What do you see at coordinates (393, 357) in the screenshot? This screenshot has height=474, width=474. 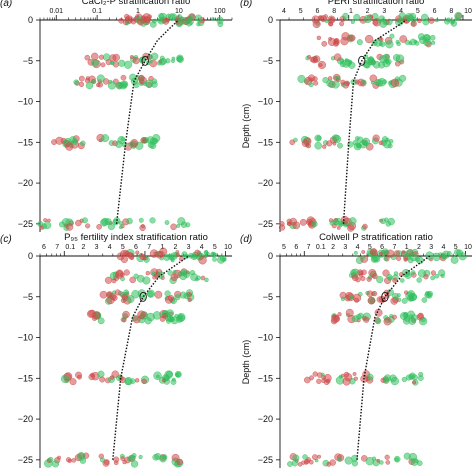 I see `trend-line` at bounding box center [393, 357].